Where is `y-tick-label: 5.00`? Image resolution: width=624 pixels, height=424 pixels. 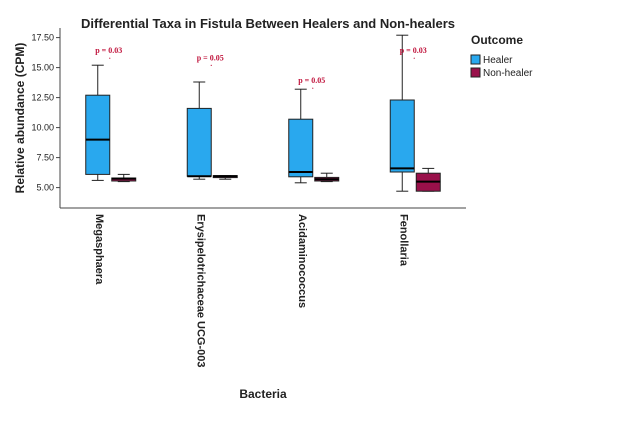
y-tick-label: 5.00 is located at coordinates (45, 188).